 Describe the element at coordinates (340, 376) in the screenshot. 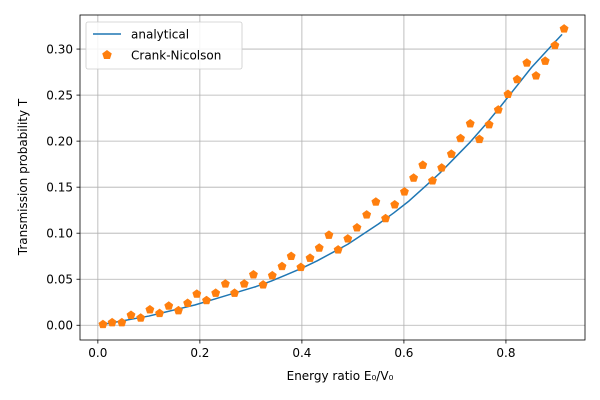

I see `x-axis-label: Energy ratio E₀/V₀` at that location.